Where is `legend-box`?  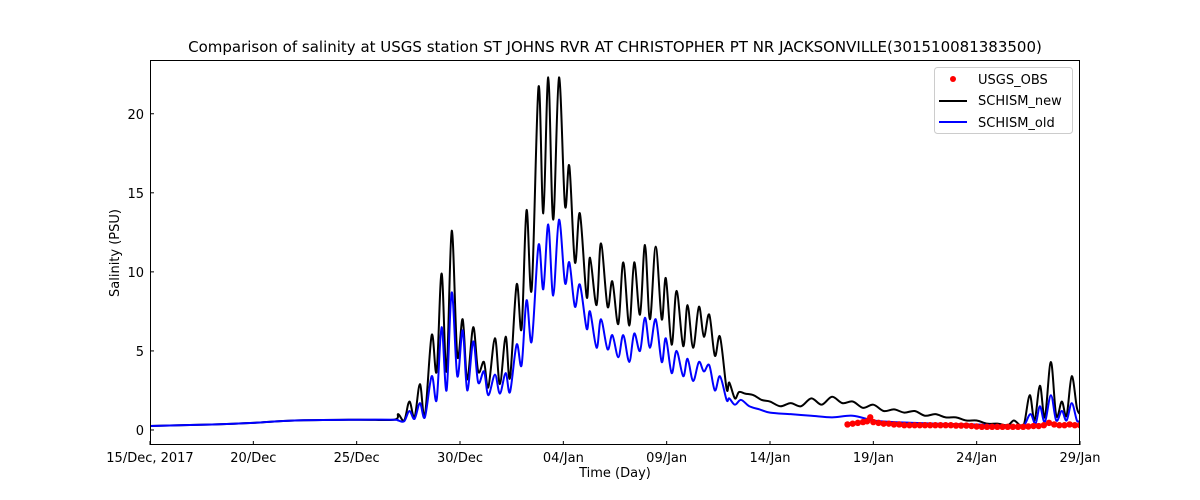
legend-box is located at coordinates (1003, 100).